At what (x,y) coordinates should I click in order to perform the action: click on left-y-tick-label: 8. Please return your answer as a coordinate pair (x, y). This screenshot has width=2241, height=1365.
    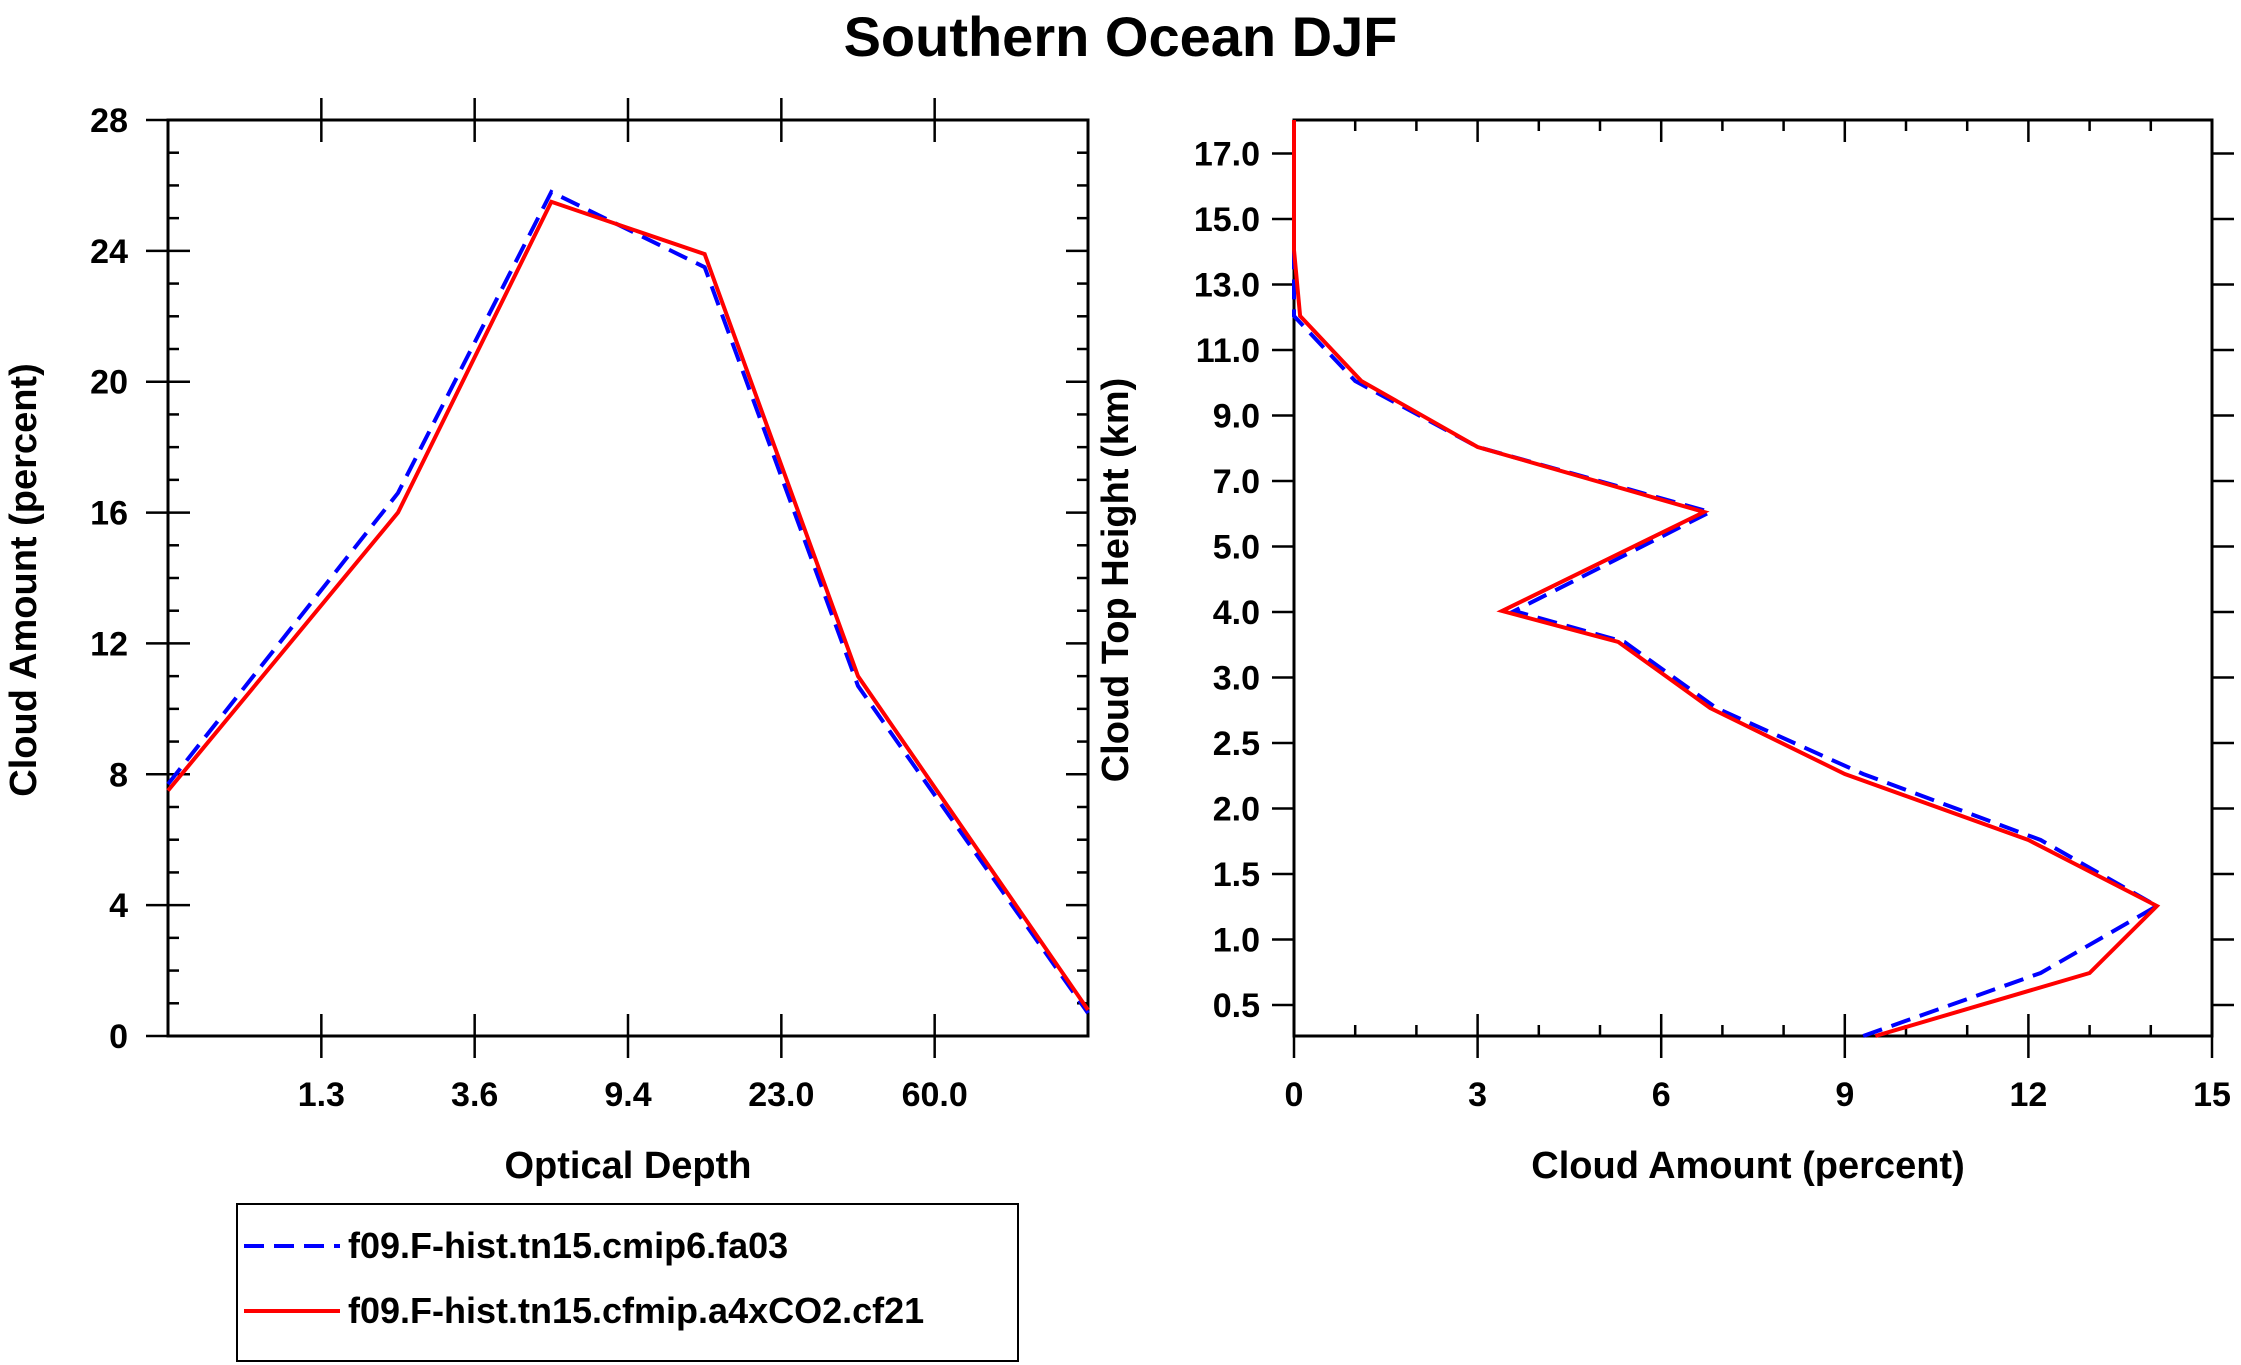
    Looking at the image, I should click on (118, 775).